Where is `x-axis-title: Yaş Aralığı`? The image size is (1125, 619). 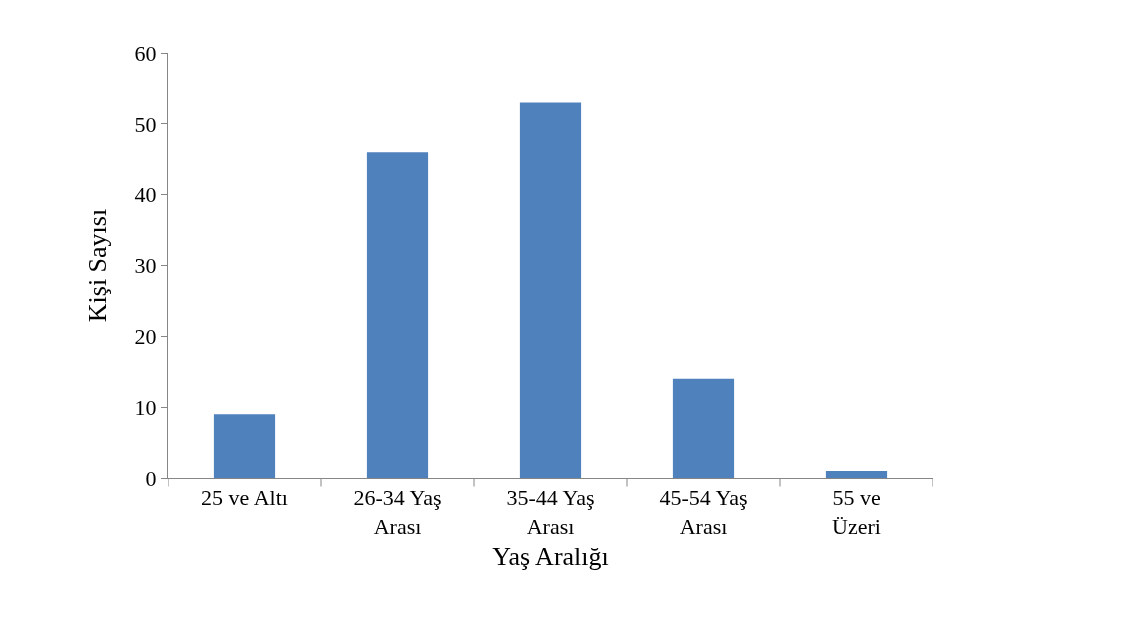 x-axis-title: Yaş Aralığı is located at coordinates (550, 556).